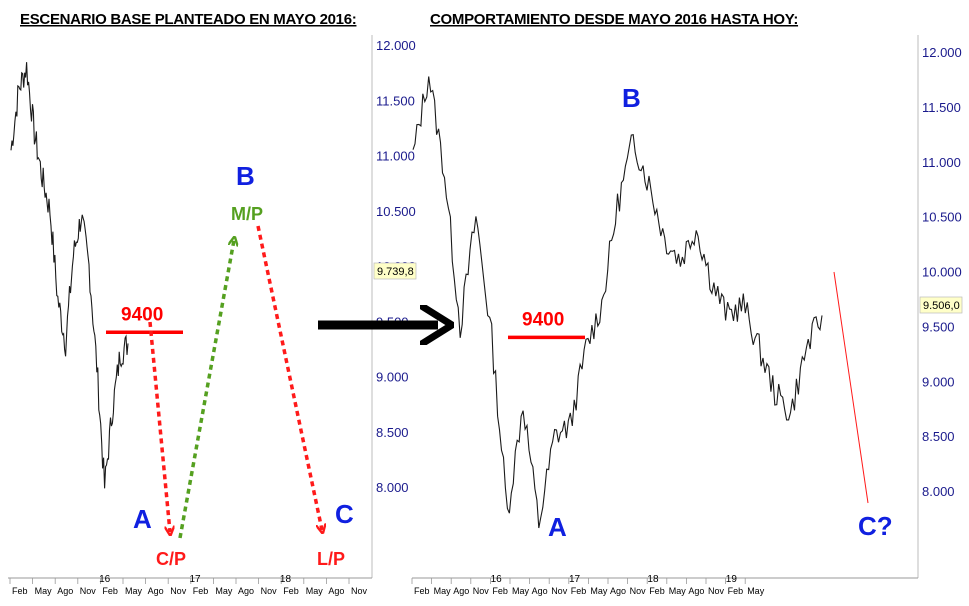 Image resolution: width=969 pixels, height=606 pixels. Describe the element at coordinates (69, 275) in the screenshot. I see `chart1-price-line` at that location.